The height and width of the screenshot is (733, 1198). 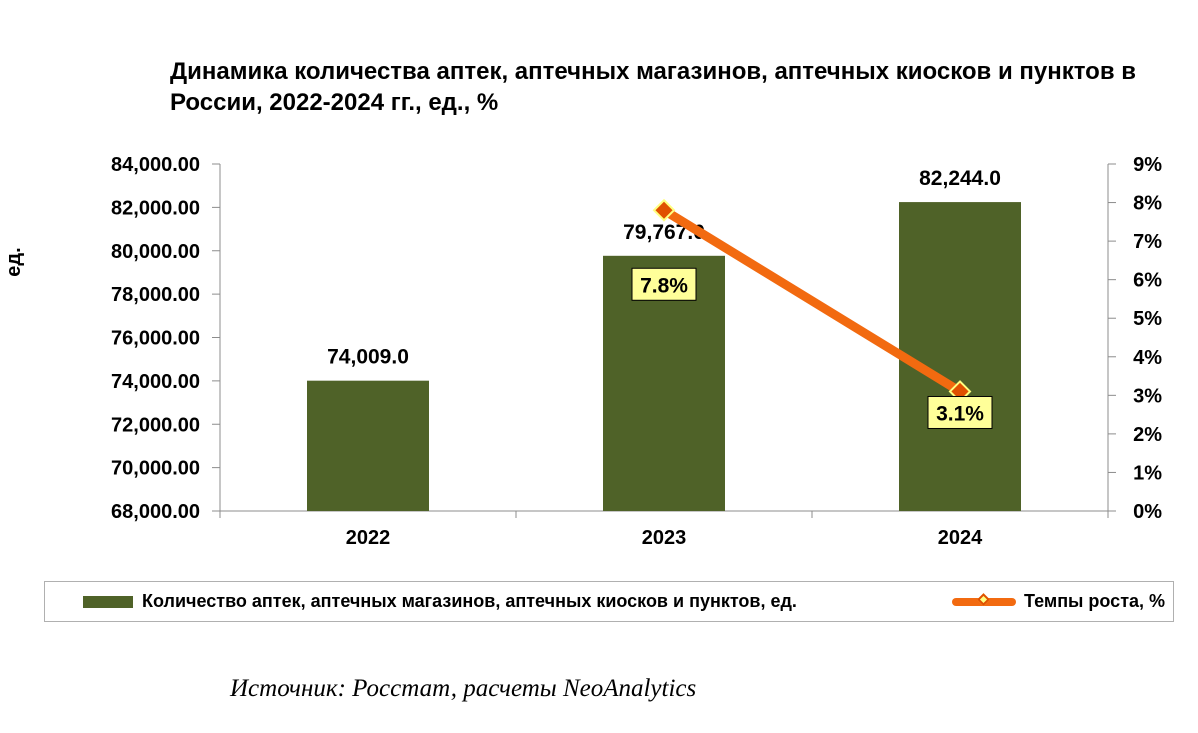 I want to click on y-left-tick-label: 72,000.00, so click(x=155, y=425).